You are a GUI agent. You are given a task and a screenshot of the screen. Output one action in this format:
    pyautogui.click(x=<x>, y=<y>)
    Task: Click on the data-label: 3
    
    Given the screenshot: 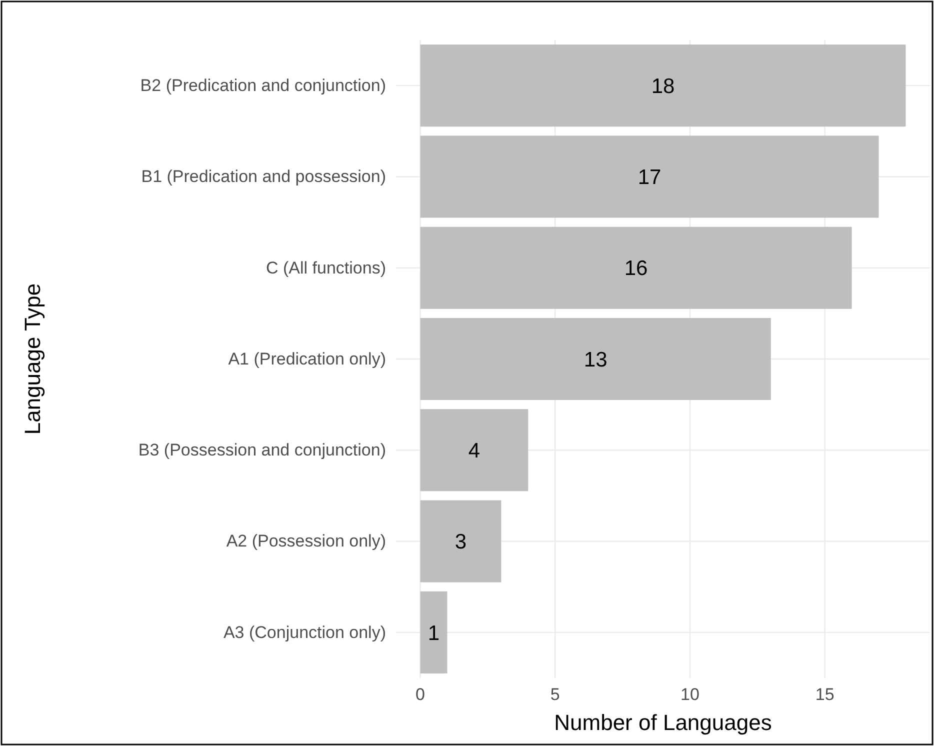 What is the action you would take?
    pyautogui.click(x=460, y=542)
    